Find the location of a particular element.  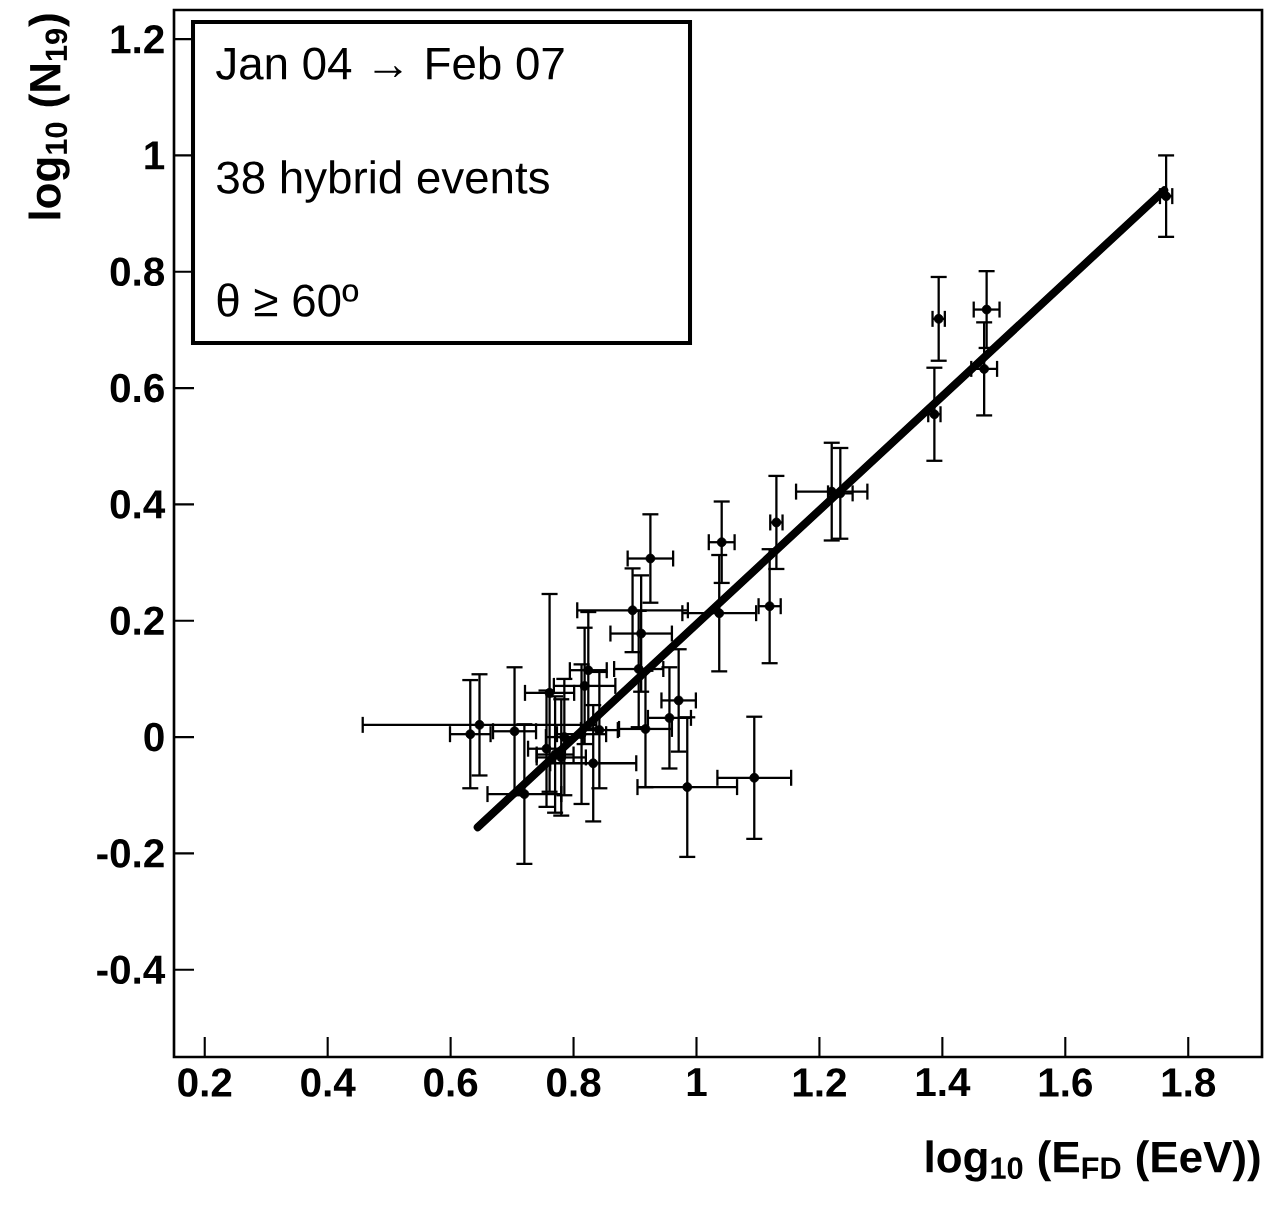

annotation: θ ≥ 60º is located at coordinates (288, 300).